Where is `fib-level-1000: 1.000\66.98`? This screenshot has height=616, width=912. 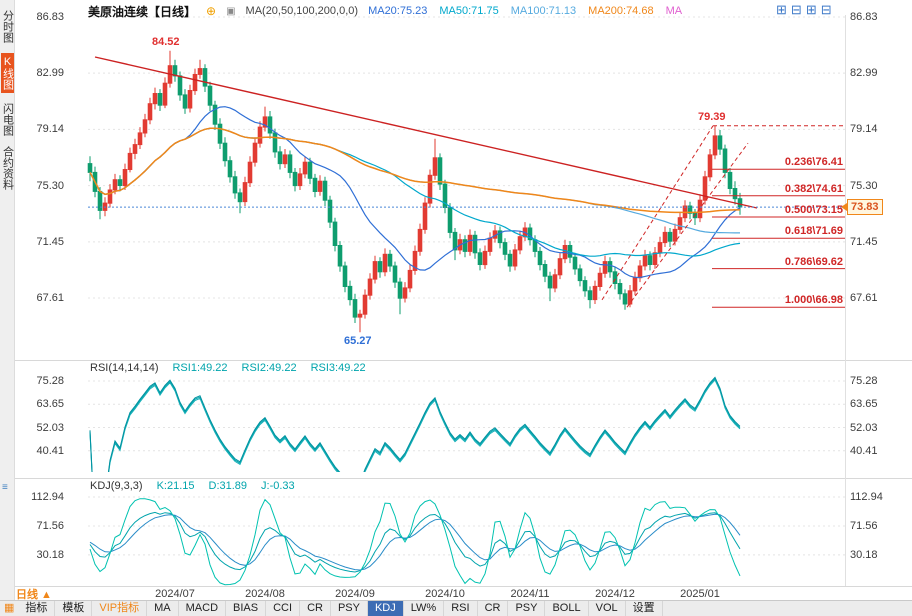
fib-level-1000: 1.000\66.98 is located at coordinates (813, 300).